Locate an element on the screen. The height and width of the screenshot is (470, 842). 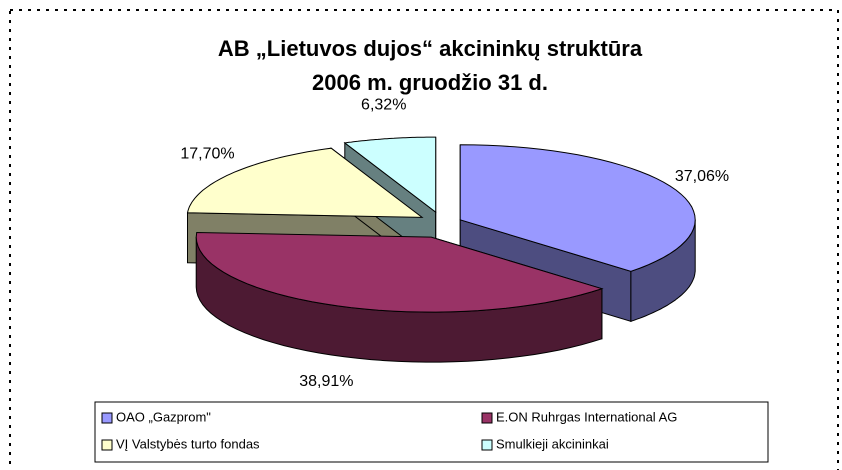
chart-title: AB „Lietuvos dujos“ akcininkų struktūra is located at coordinates (430, 48).